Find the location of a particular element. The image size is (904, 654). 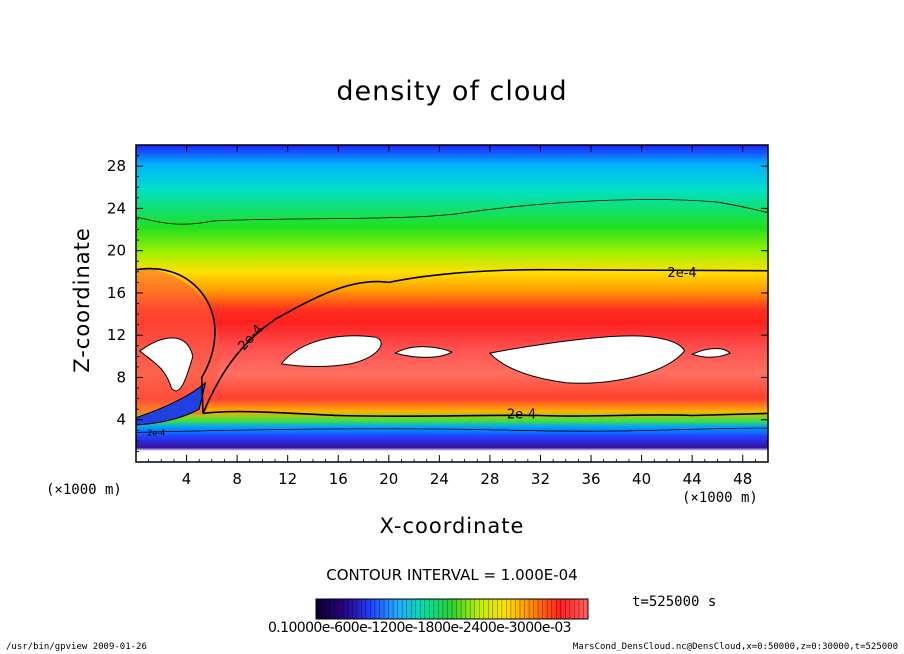

y-tick-label: 20 is located at coordinates (116, 251).